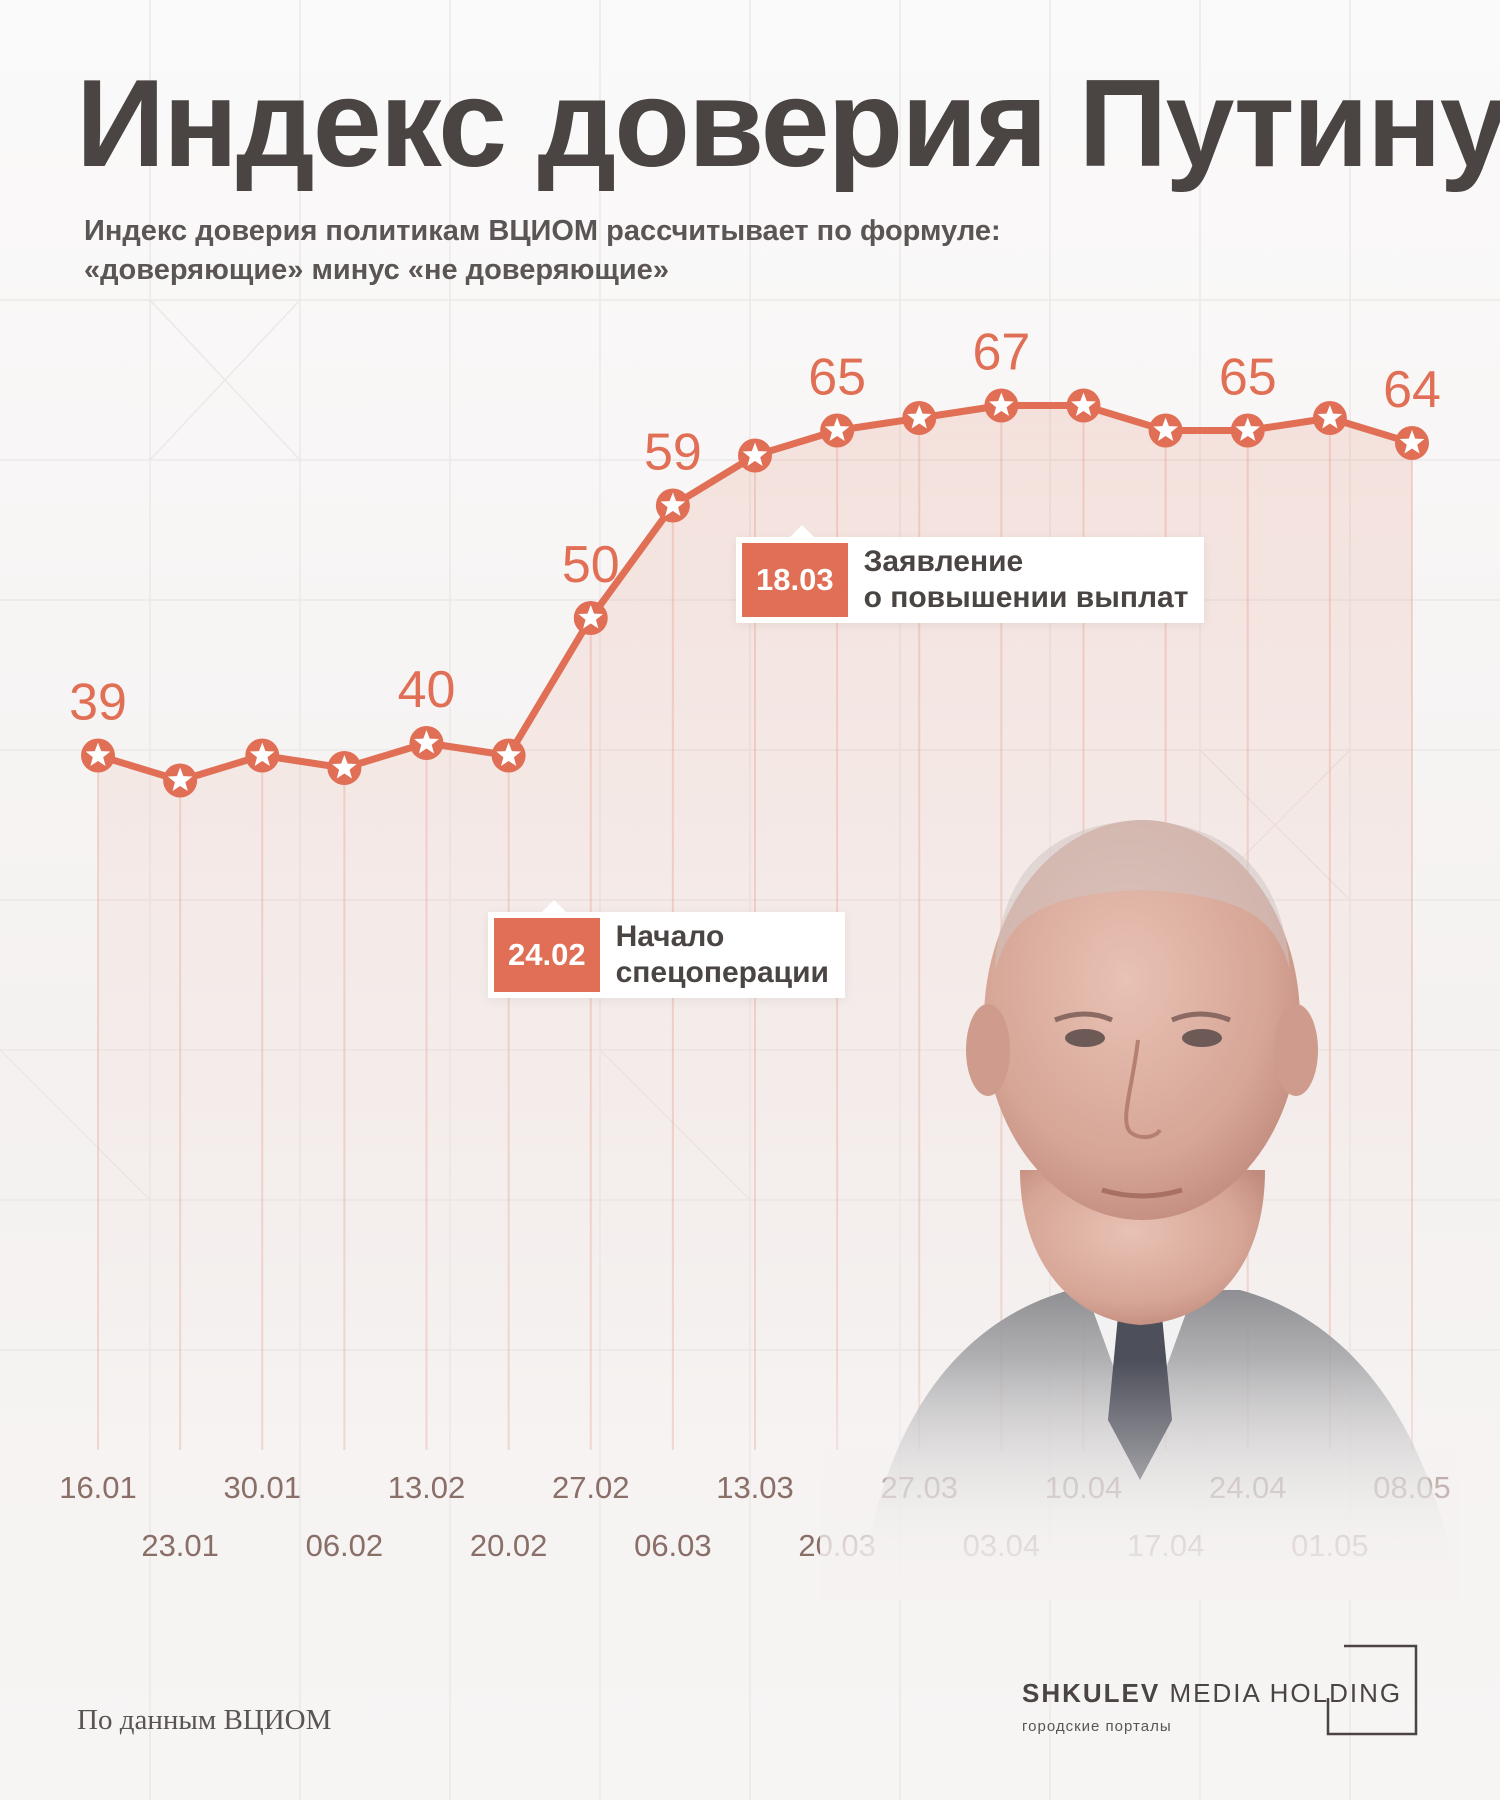  I want to click on brand-name-bold: SHKULEV, so click(1091, 1693).